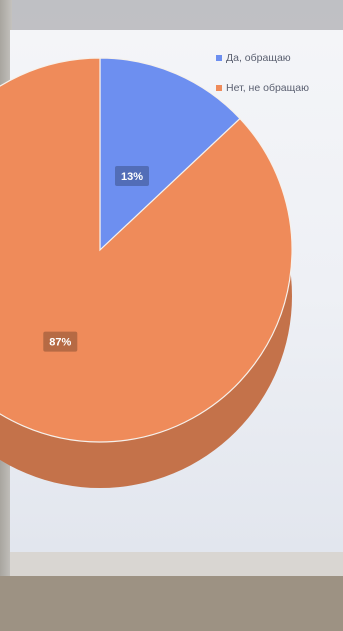  I want to click on legend-label-no: Нет, не обращаю, so click(267, 88).